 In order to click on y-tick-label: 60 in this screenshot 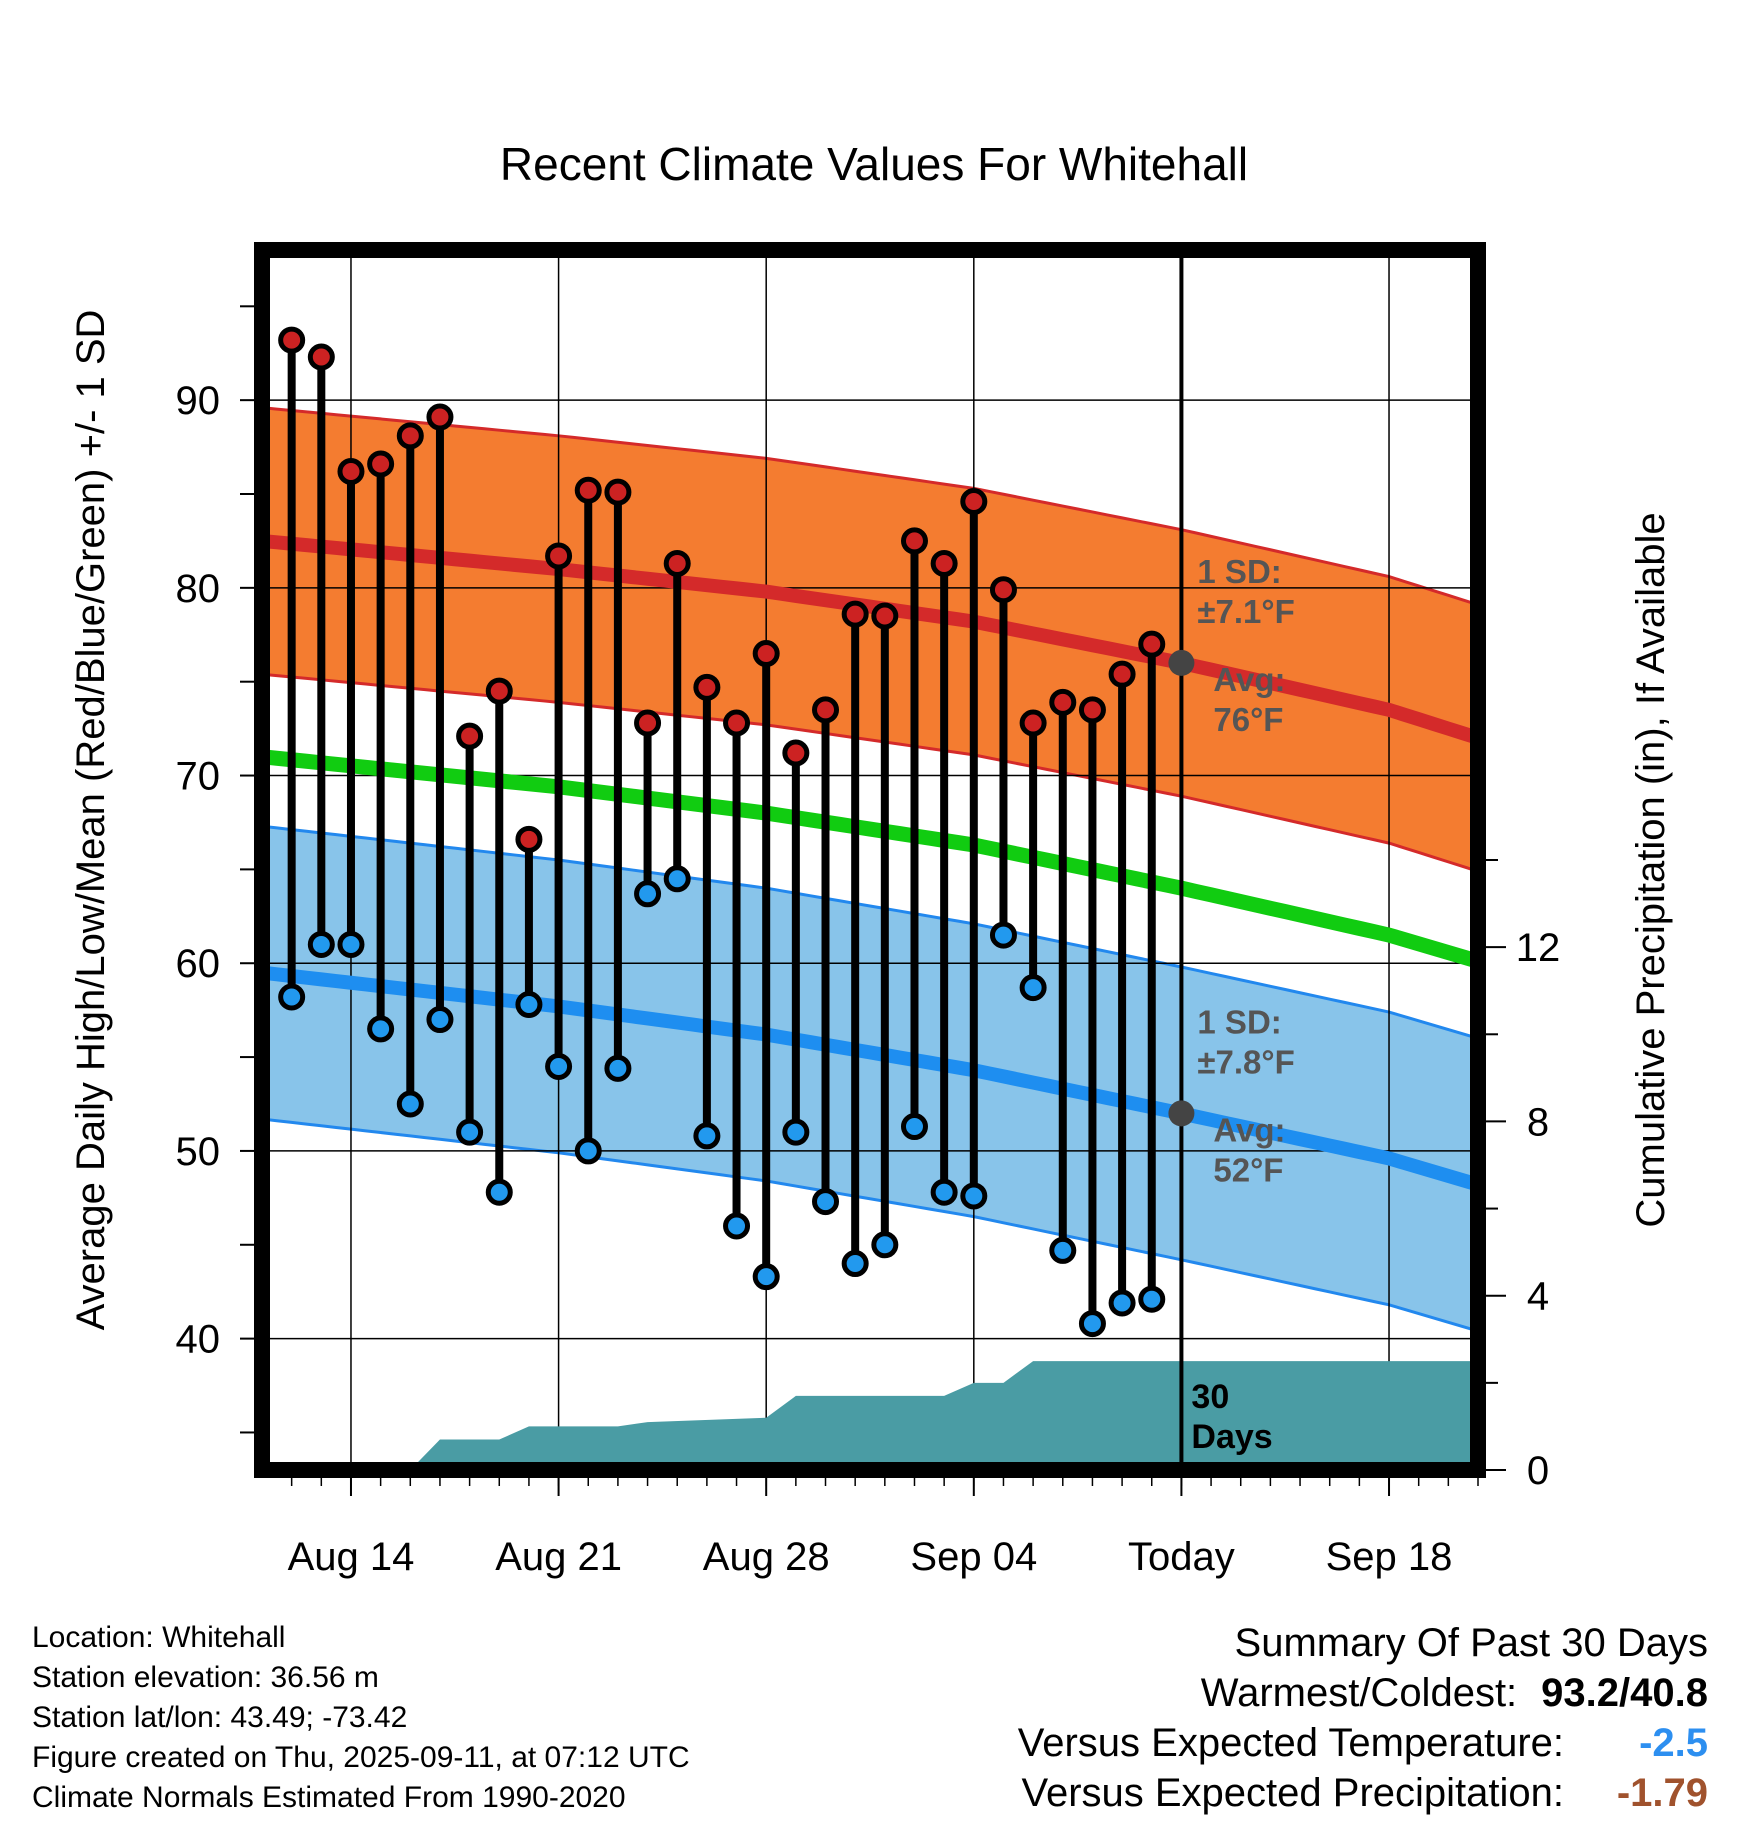, I will do `click(198, 964)`.